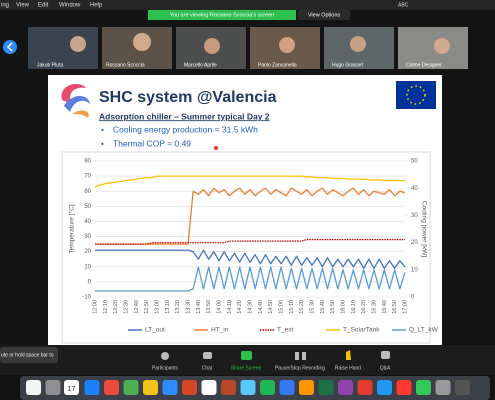  I want to click on y2-tick-label: 30, so click(414, 216).